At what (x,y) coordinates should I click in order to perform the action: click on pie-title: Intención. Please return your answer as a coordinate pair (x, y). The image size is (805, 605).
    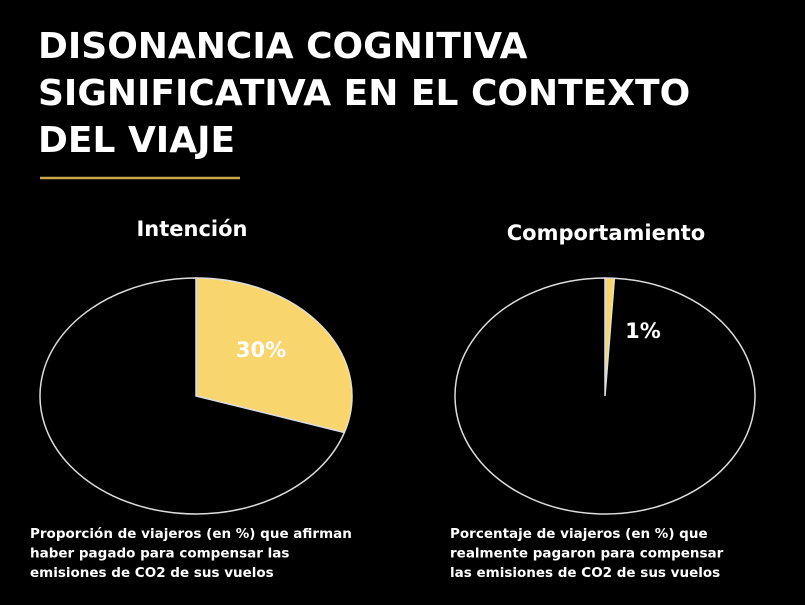
    Looking at the image, I should click on (191, 229).